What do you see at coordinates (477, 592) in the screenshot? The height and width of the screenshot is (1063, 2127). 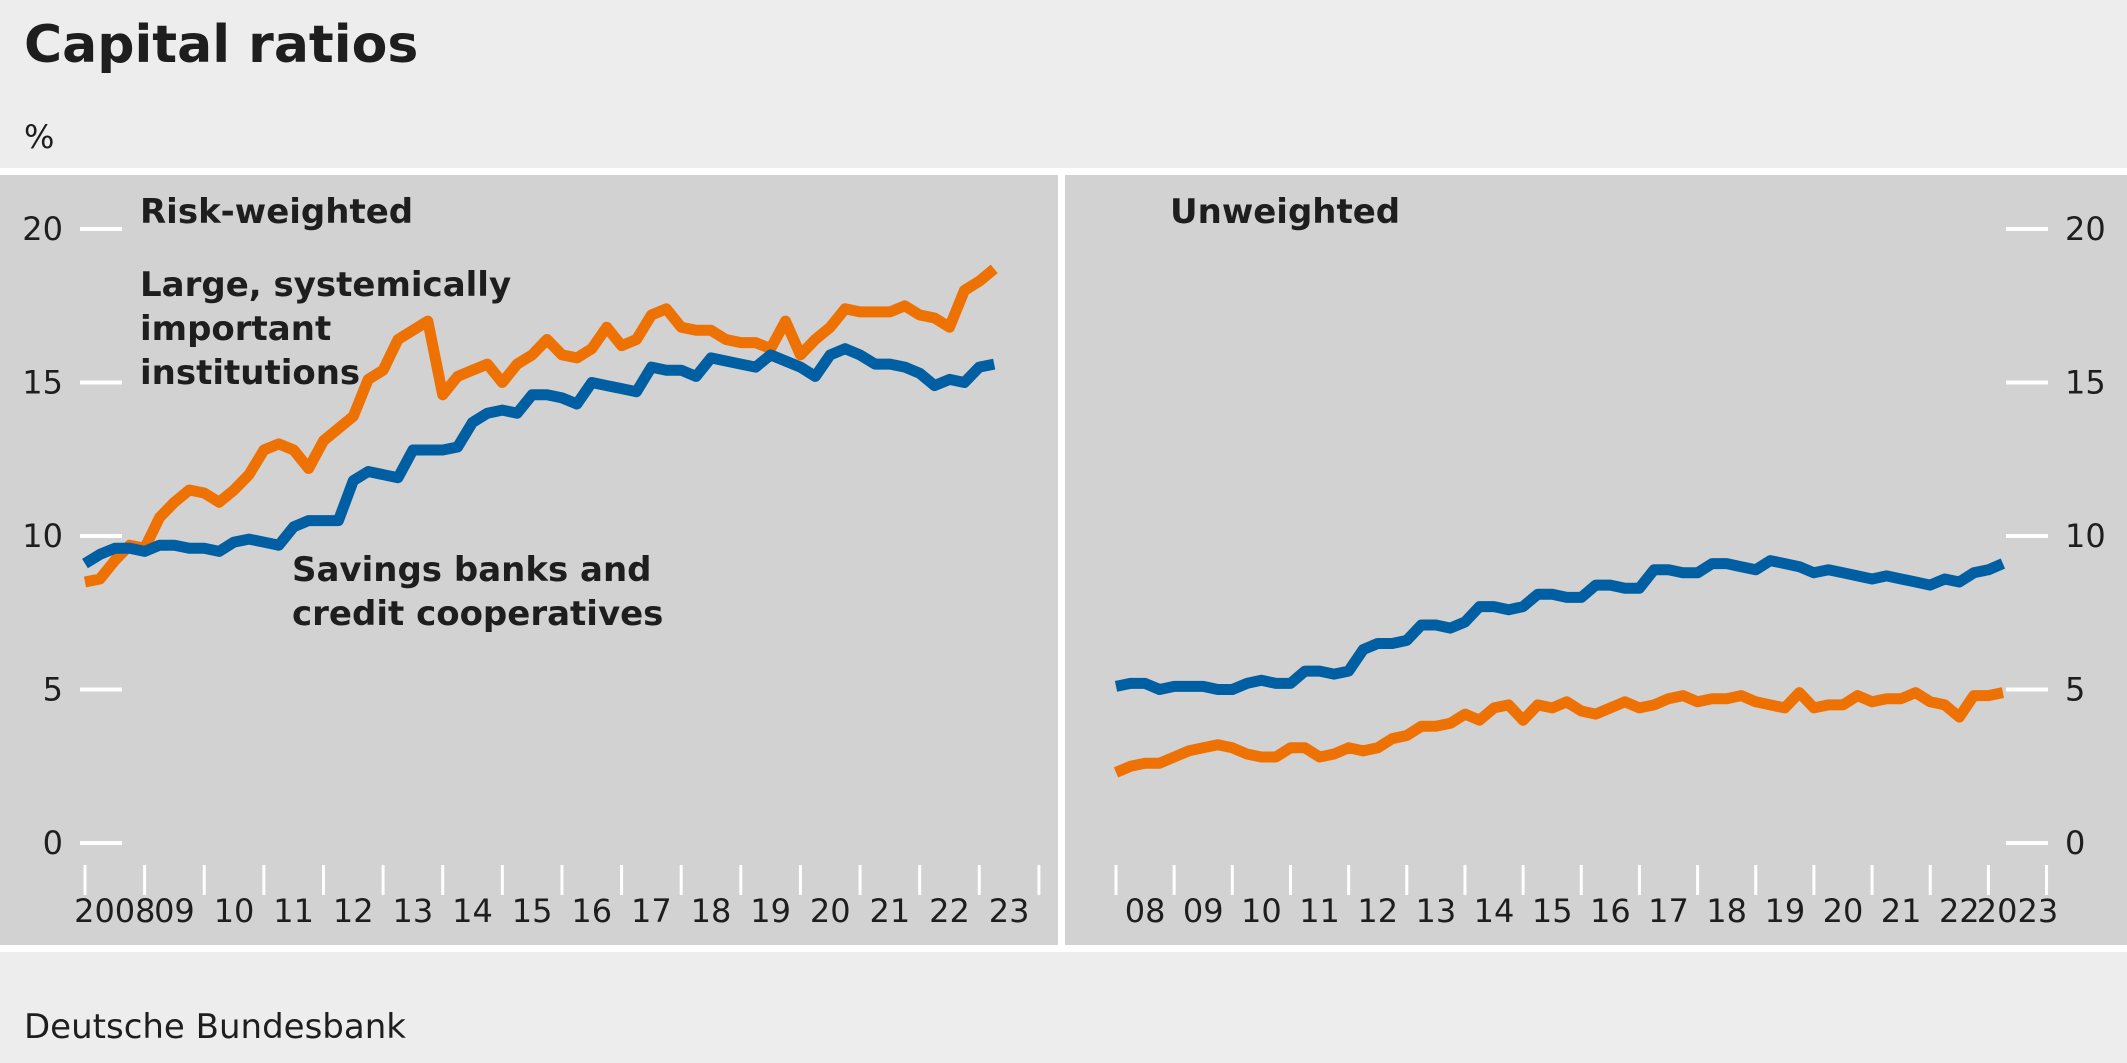 I see `series-annotation: Savings banks and credit cooperatives` at bounding box center [477, 592].